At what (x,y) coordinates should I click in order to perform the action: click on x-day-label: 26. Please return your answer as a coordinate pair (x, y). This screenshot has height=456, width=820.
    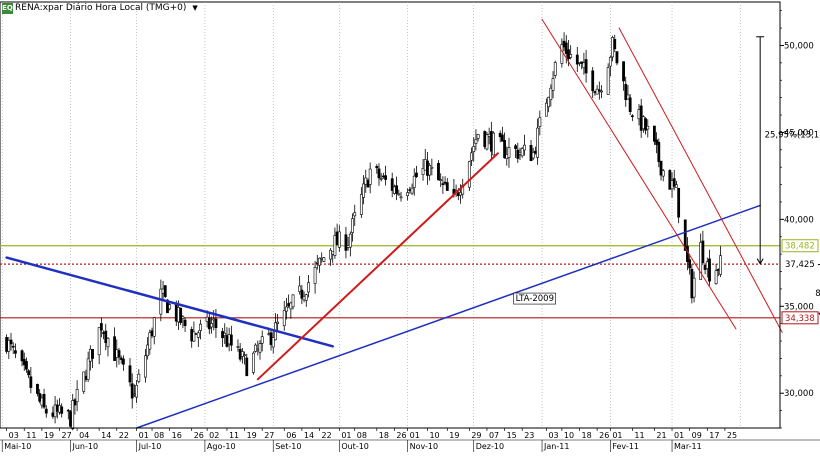
    Looking at the image, I should click on (199, 435).